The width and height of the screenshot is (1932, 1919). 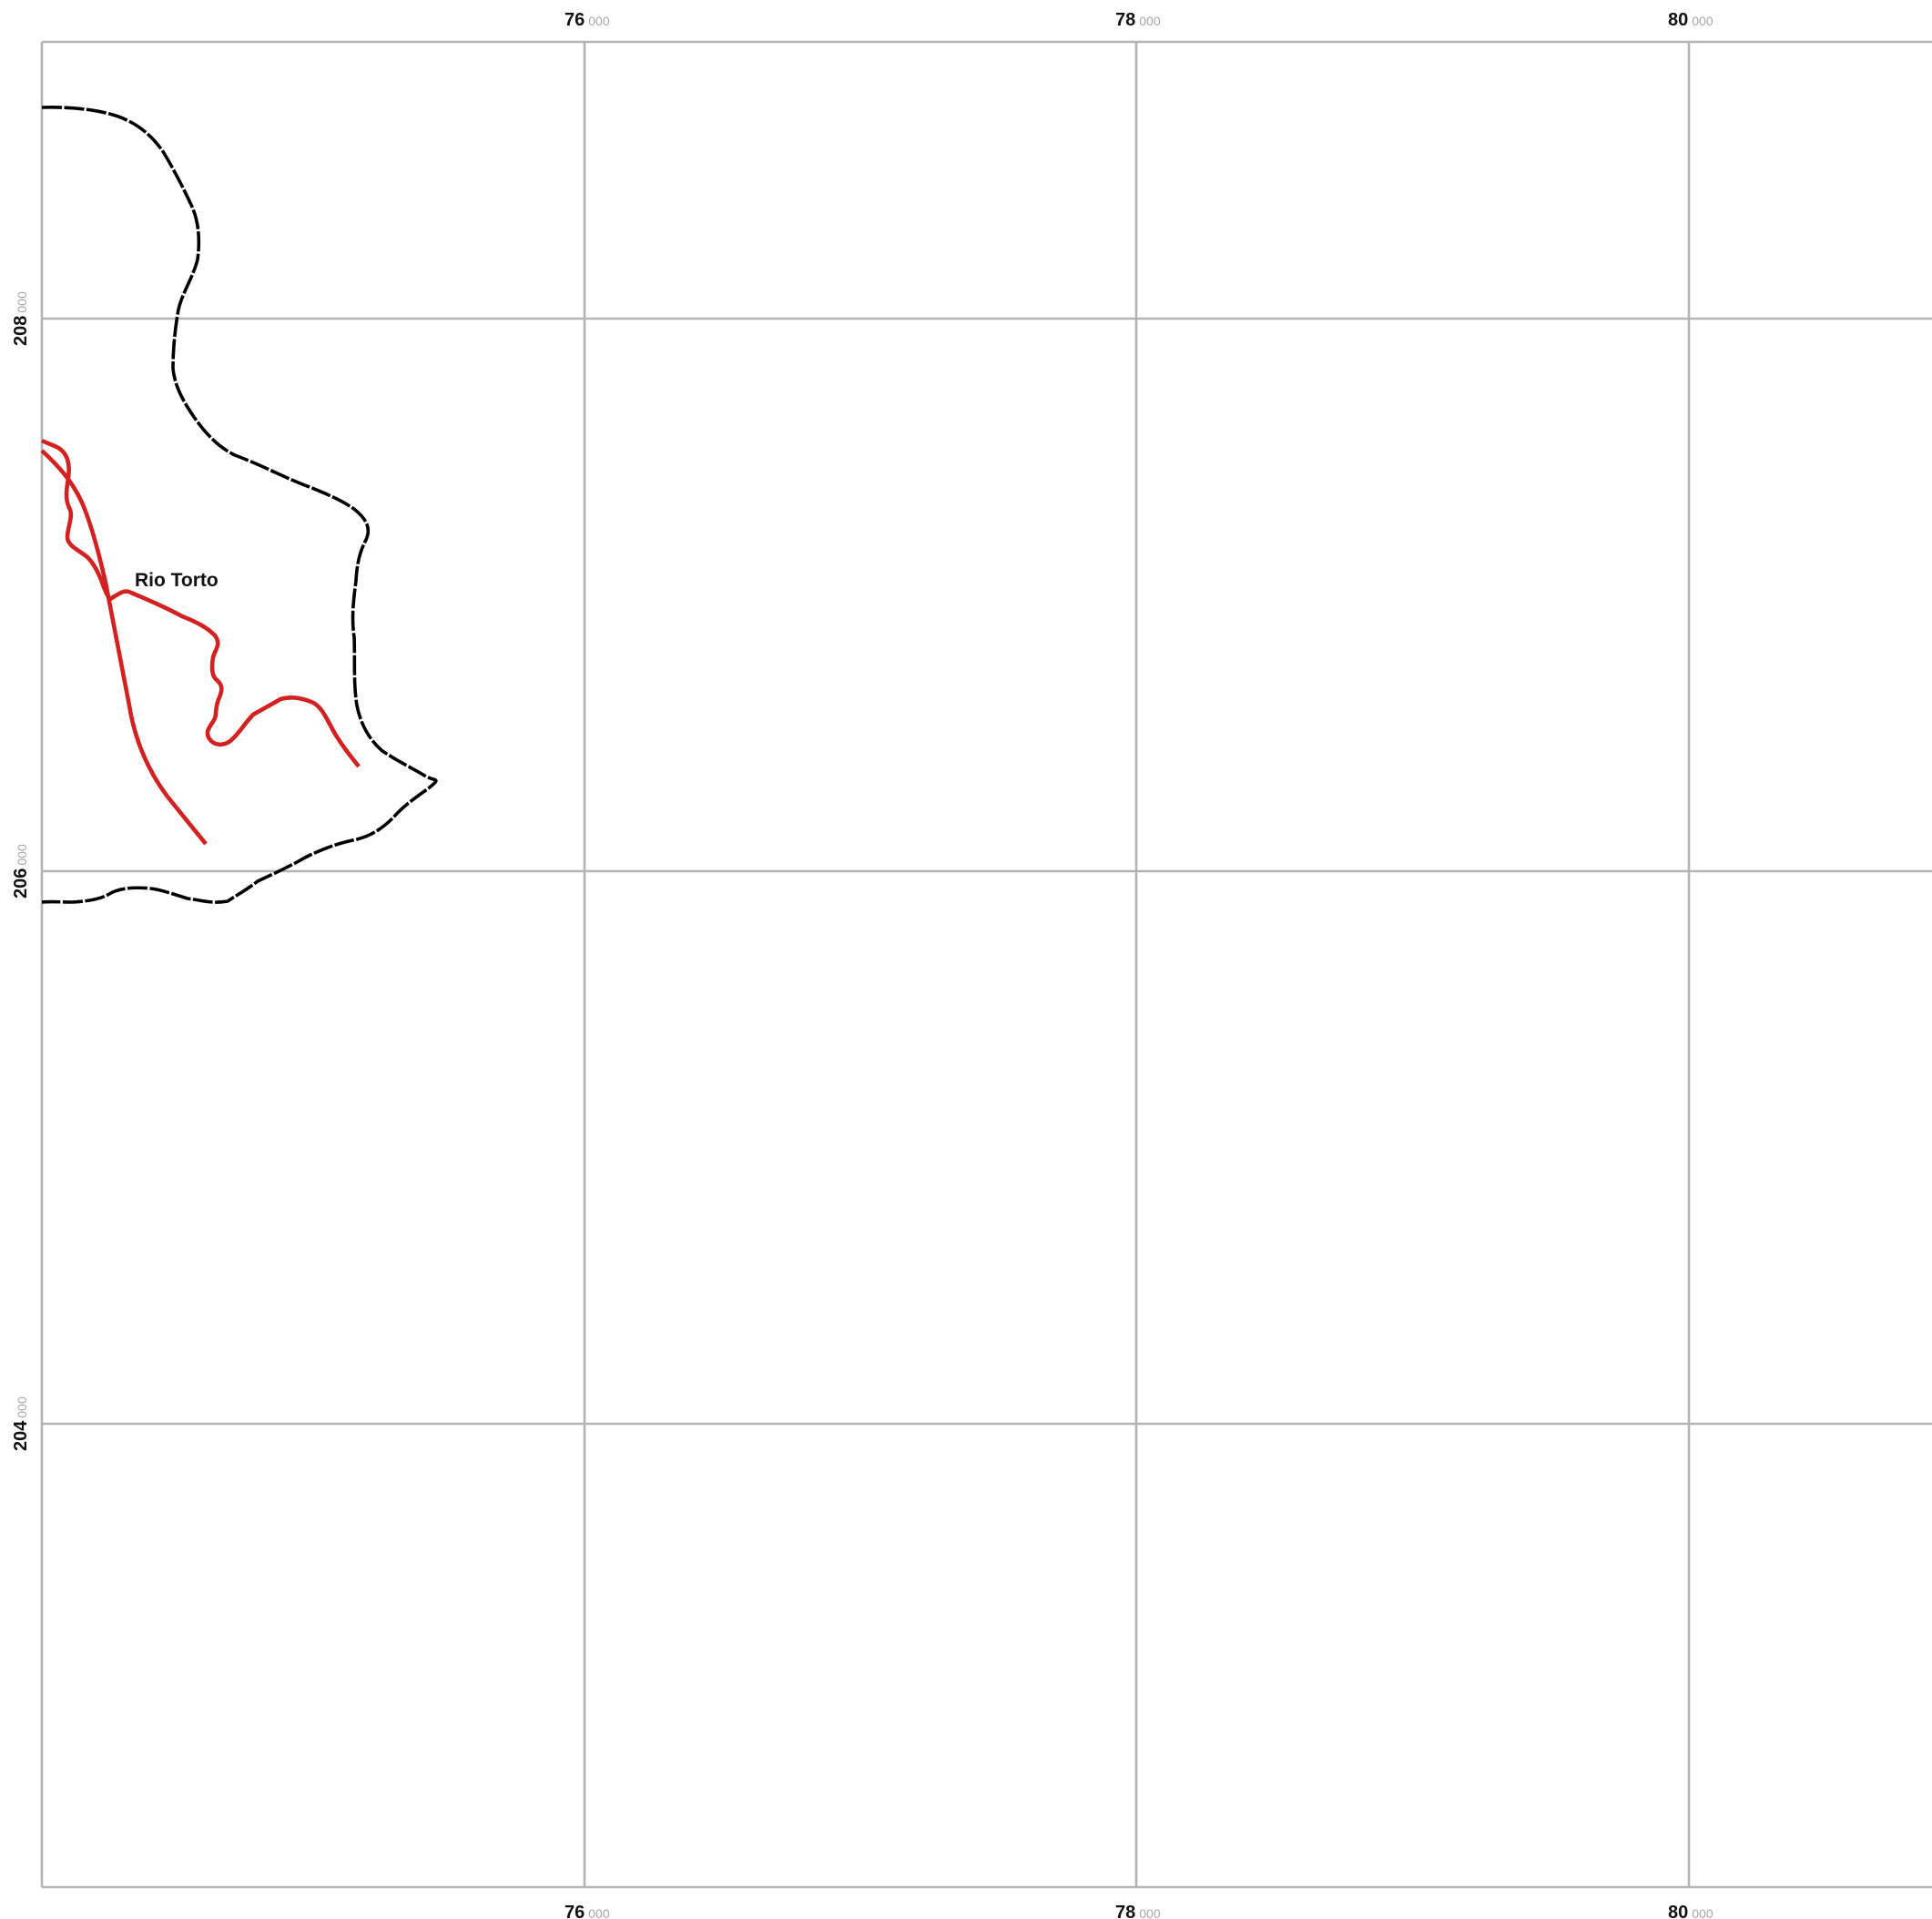 I want to click on x-tick-bottom-80000-major: 80, so click(x=1678, y=1911).